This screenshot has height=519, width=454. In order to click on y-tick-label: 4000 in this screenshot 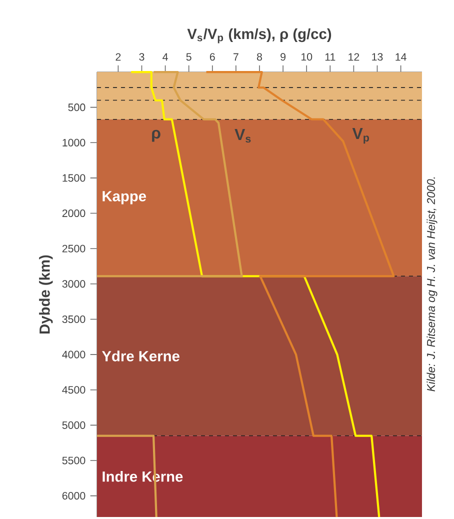, I will do `click(74, 354)`.